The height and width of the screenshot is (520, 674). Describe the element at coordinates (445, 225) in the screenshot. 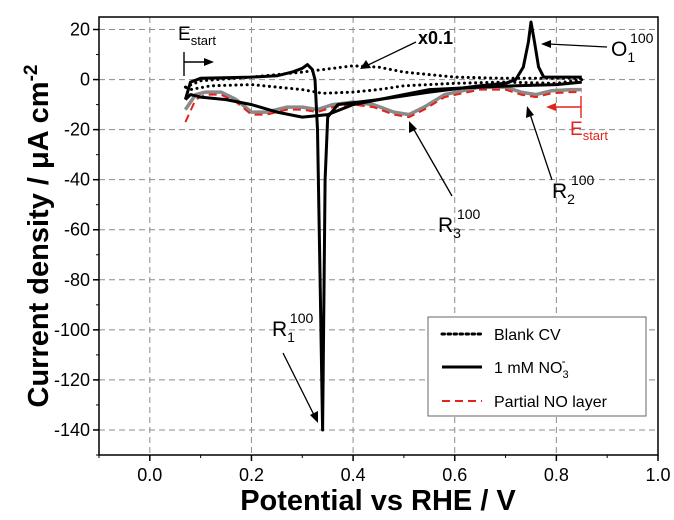

I see `r3-main: R` at that location.